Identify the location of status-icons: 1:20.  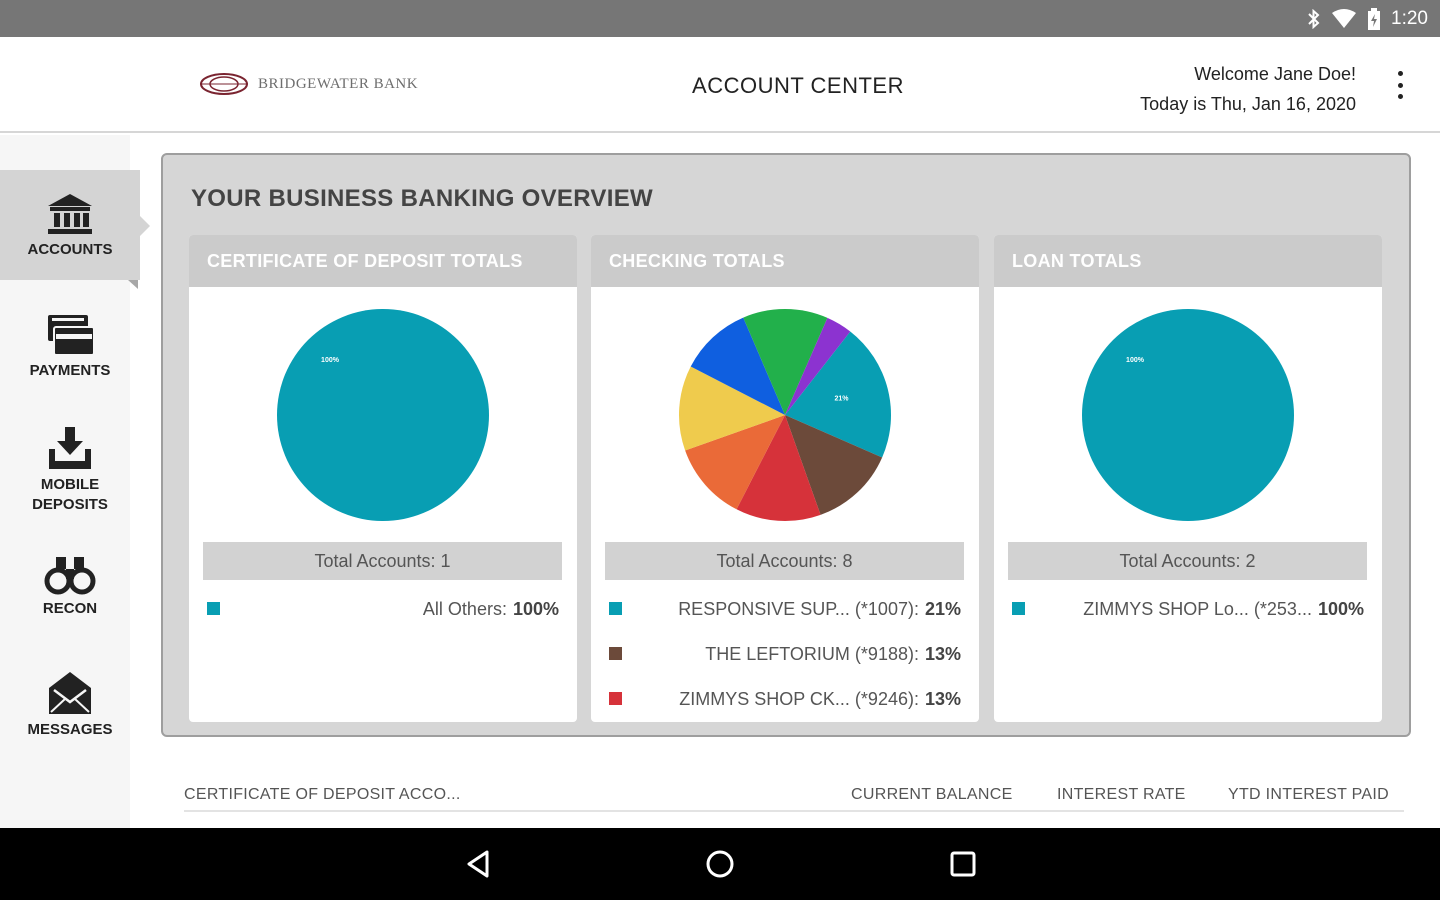
(1367, 19).